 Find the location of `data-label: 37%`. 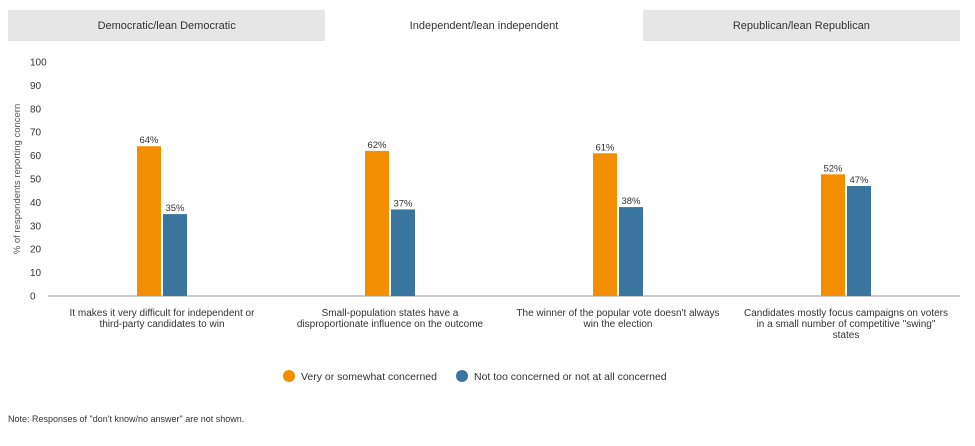

data-label: 37% is located at coordinates (403, 203).